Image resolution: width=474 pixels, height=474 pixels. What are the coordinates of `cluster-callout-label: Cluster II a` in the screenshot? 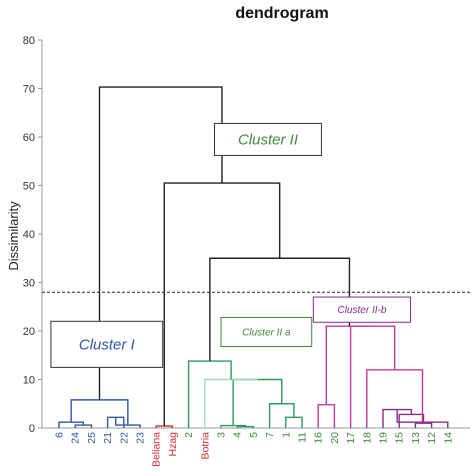 It's located at (266, 332).